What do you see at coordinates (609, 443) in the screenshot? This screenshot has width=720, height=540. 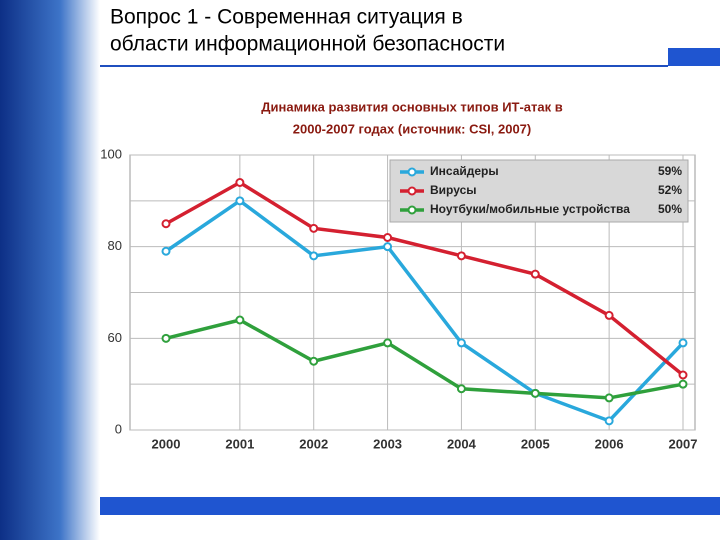 I see `x-tick-label: 2006` at bounding box center [609, 443].